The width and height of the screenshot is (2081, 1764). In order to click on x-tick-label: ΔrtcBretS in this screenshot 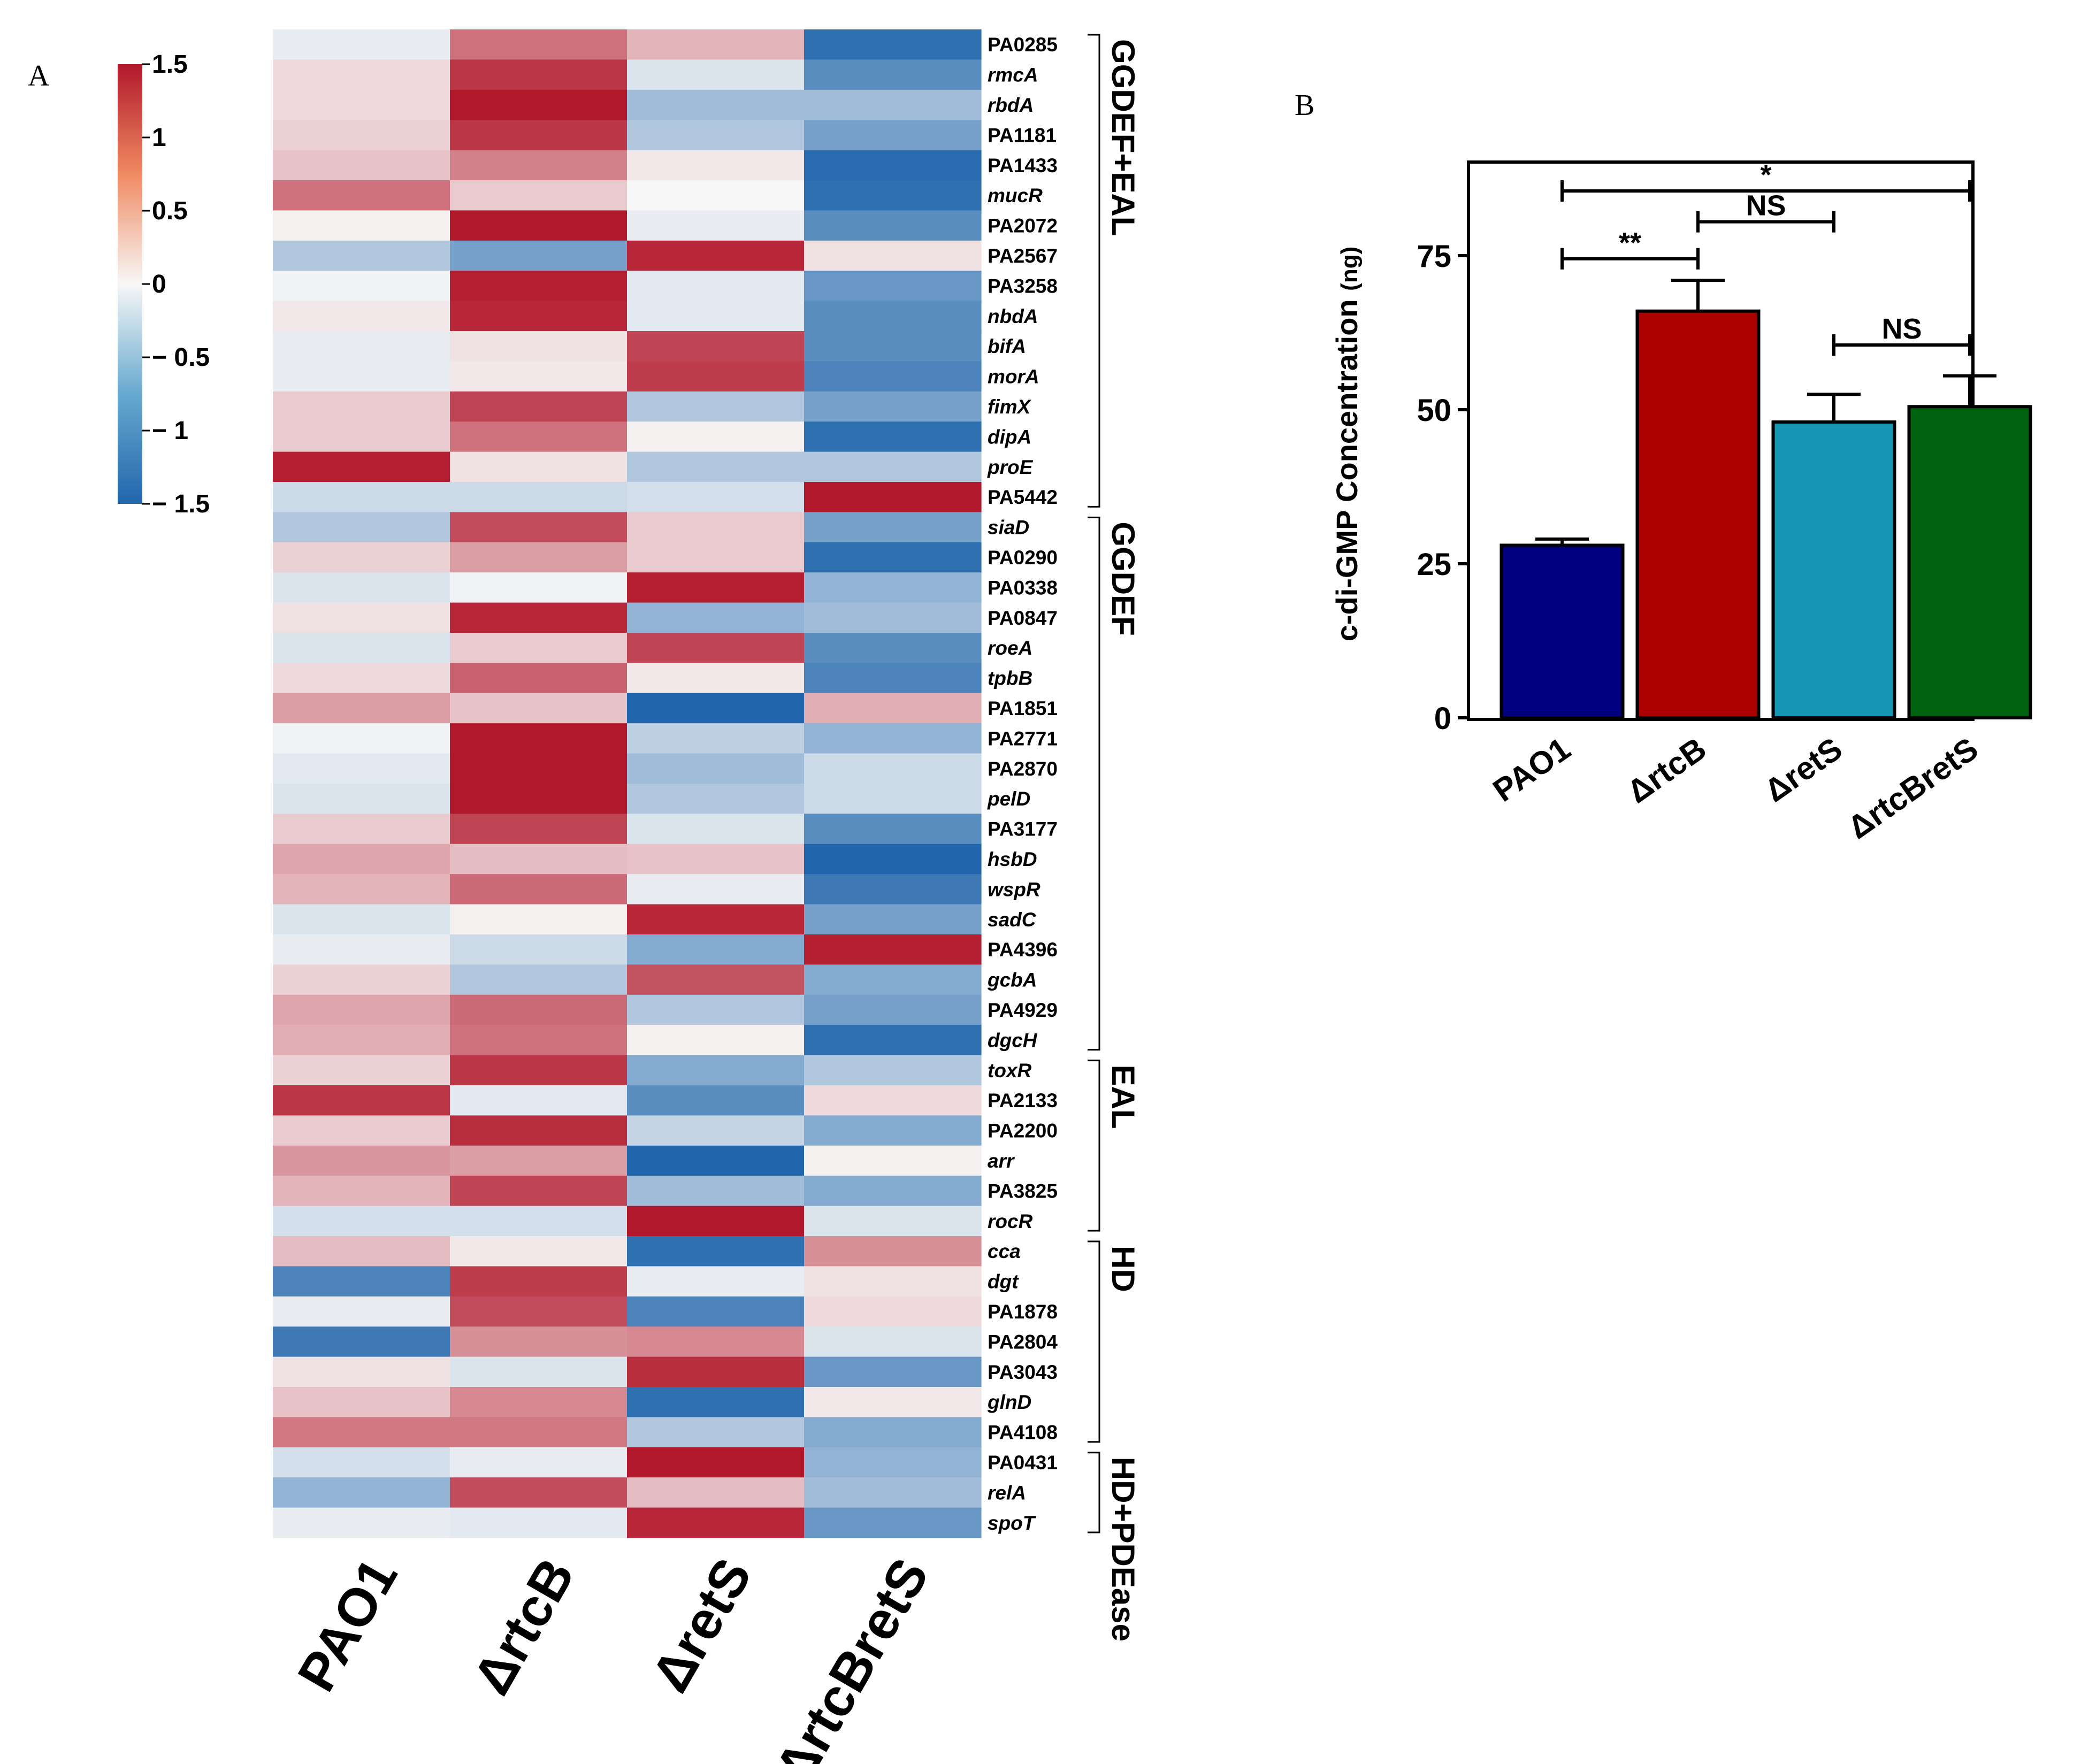, I will do `click(1913, 788)`.